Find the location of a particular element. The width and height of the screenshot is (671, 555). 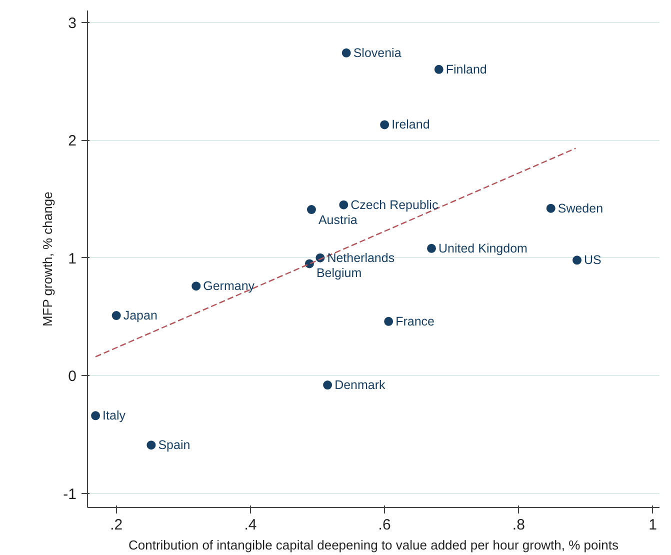

x-tick-label: .6 is located at coordinates (384, 525).